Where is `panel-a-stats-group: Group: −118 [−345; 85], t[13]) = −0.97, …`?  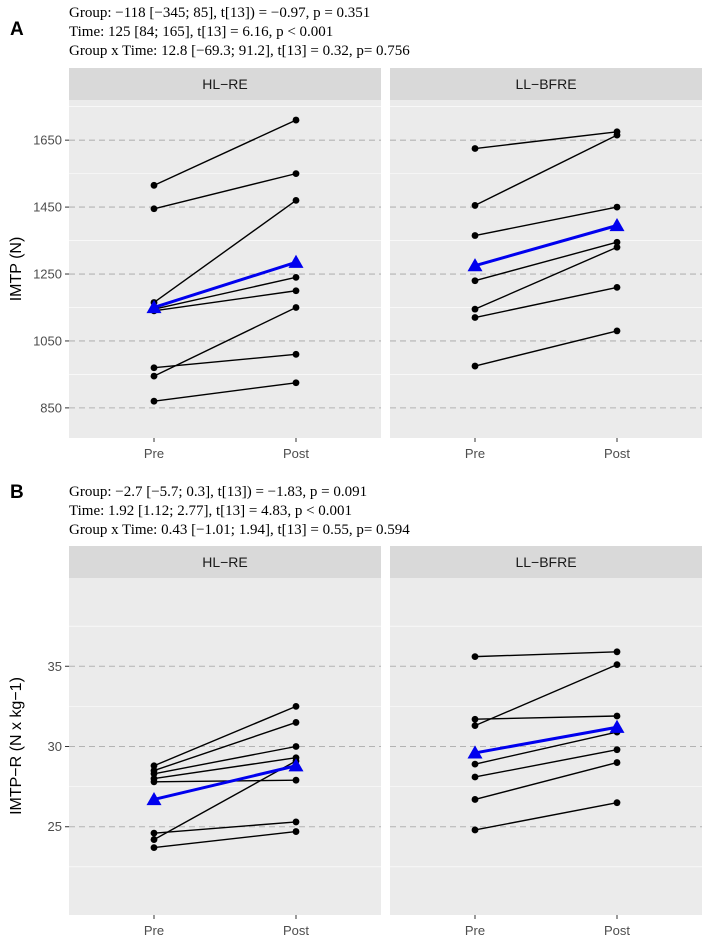 panel-a-stats-group: Group: −118 [−345; 85], t[13]) = −0.97, … is located at coordinates (219, 13).